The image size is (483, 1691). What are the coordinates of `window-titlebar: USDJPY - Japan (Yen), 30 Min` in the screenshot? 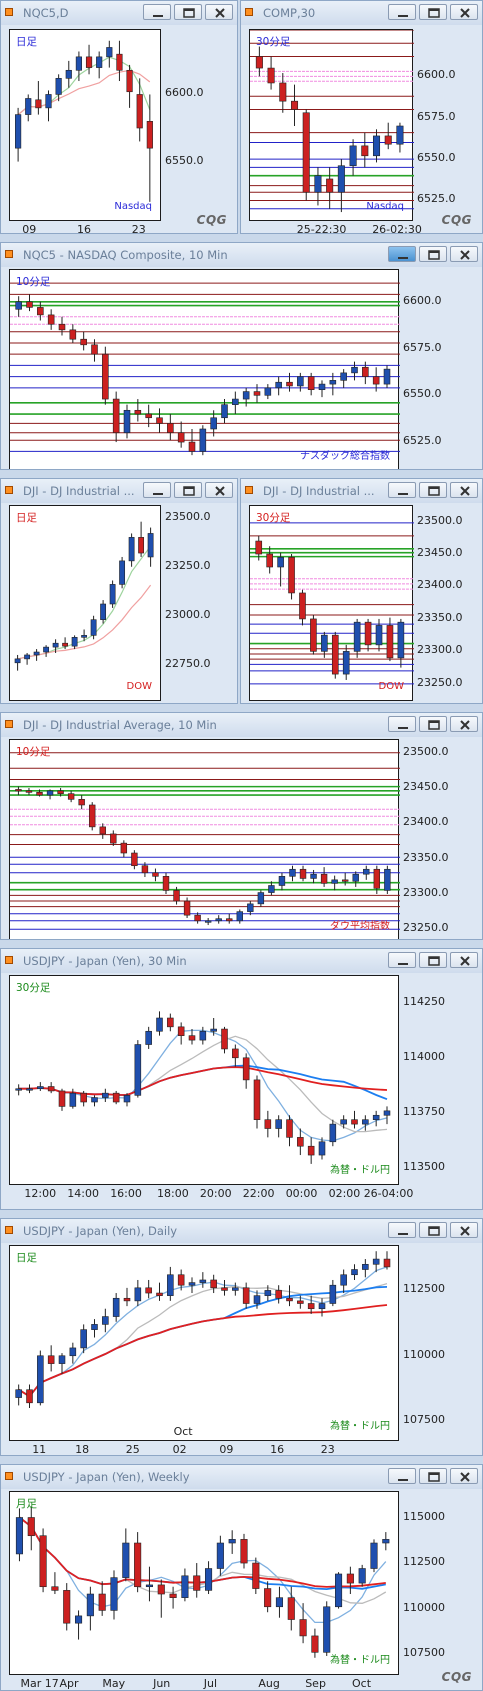 It's located at (241, 961).